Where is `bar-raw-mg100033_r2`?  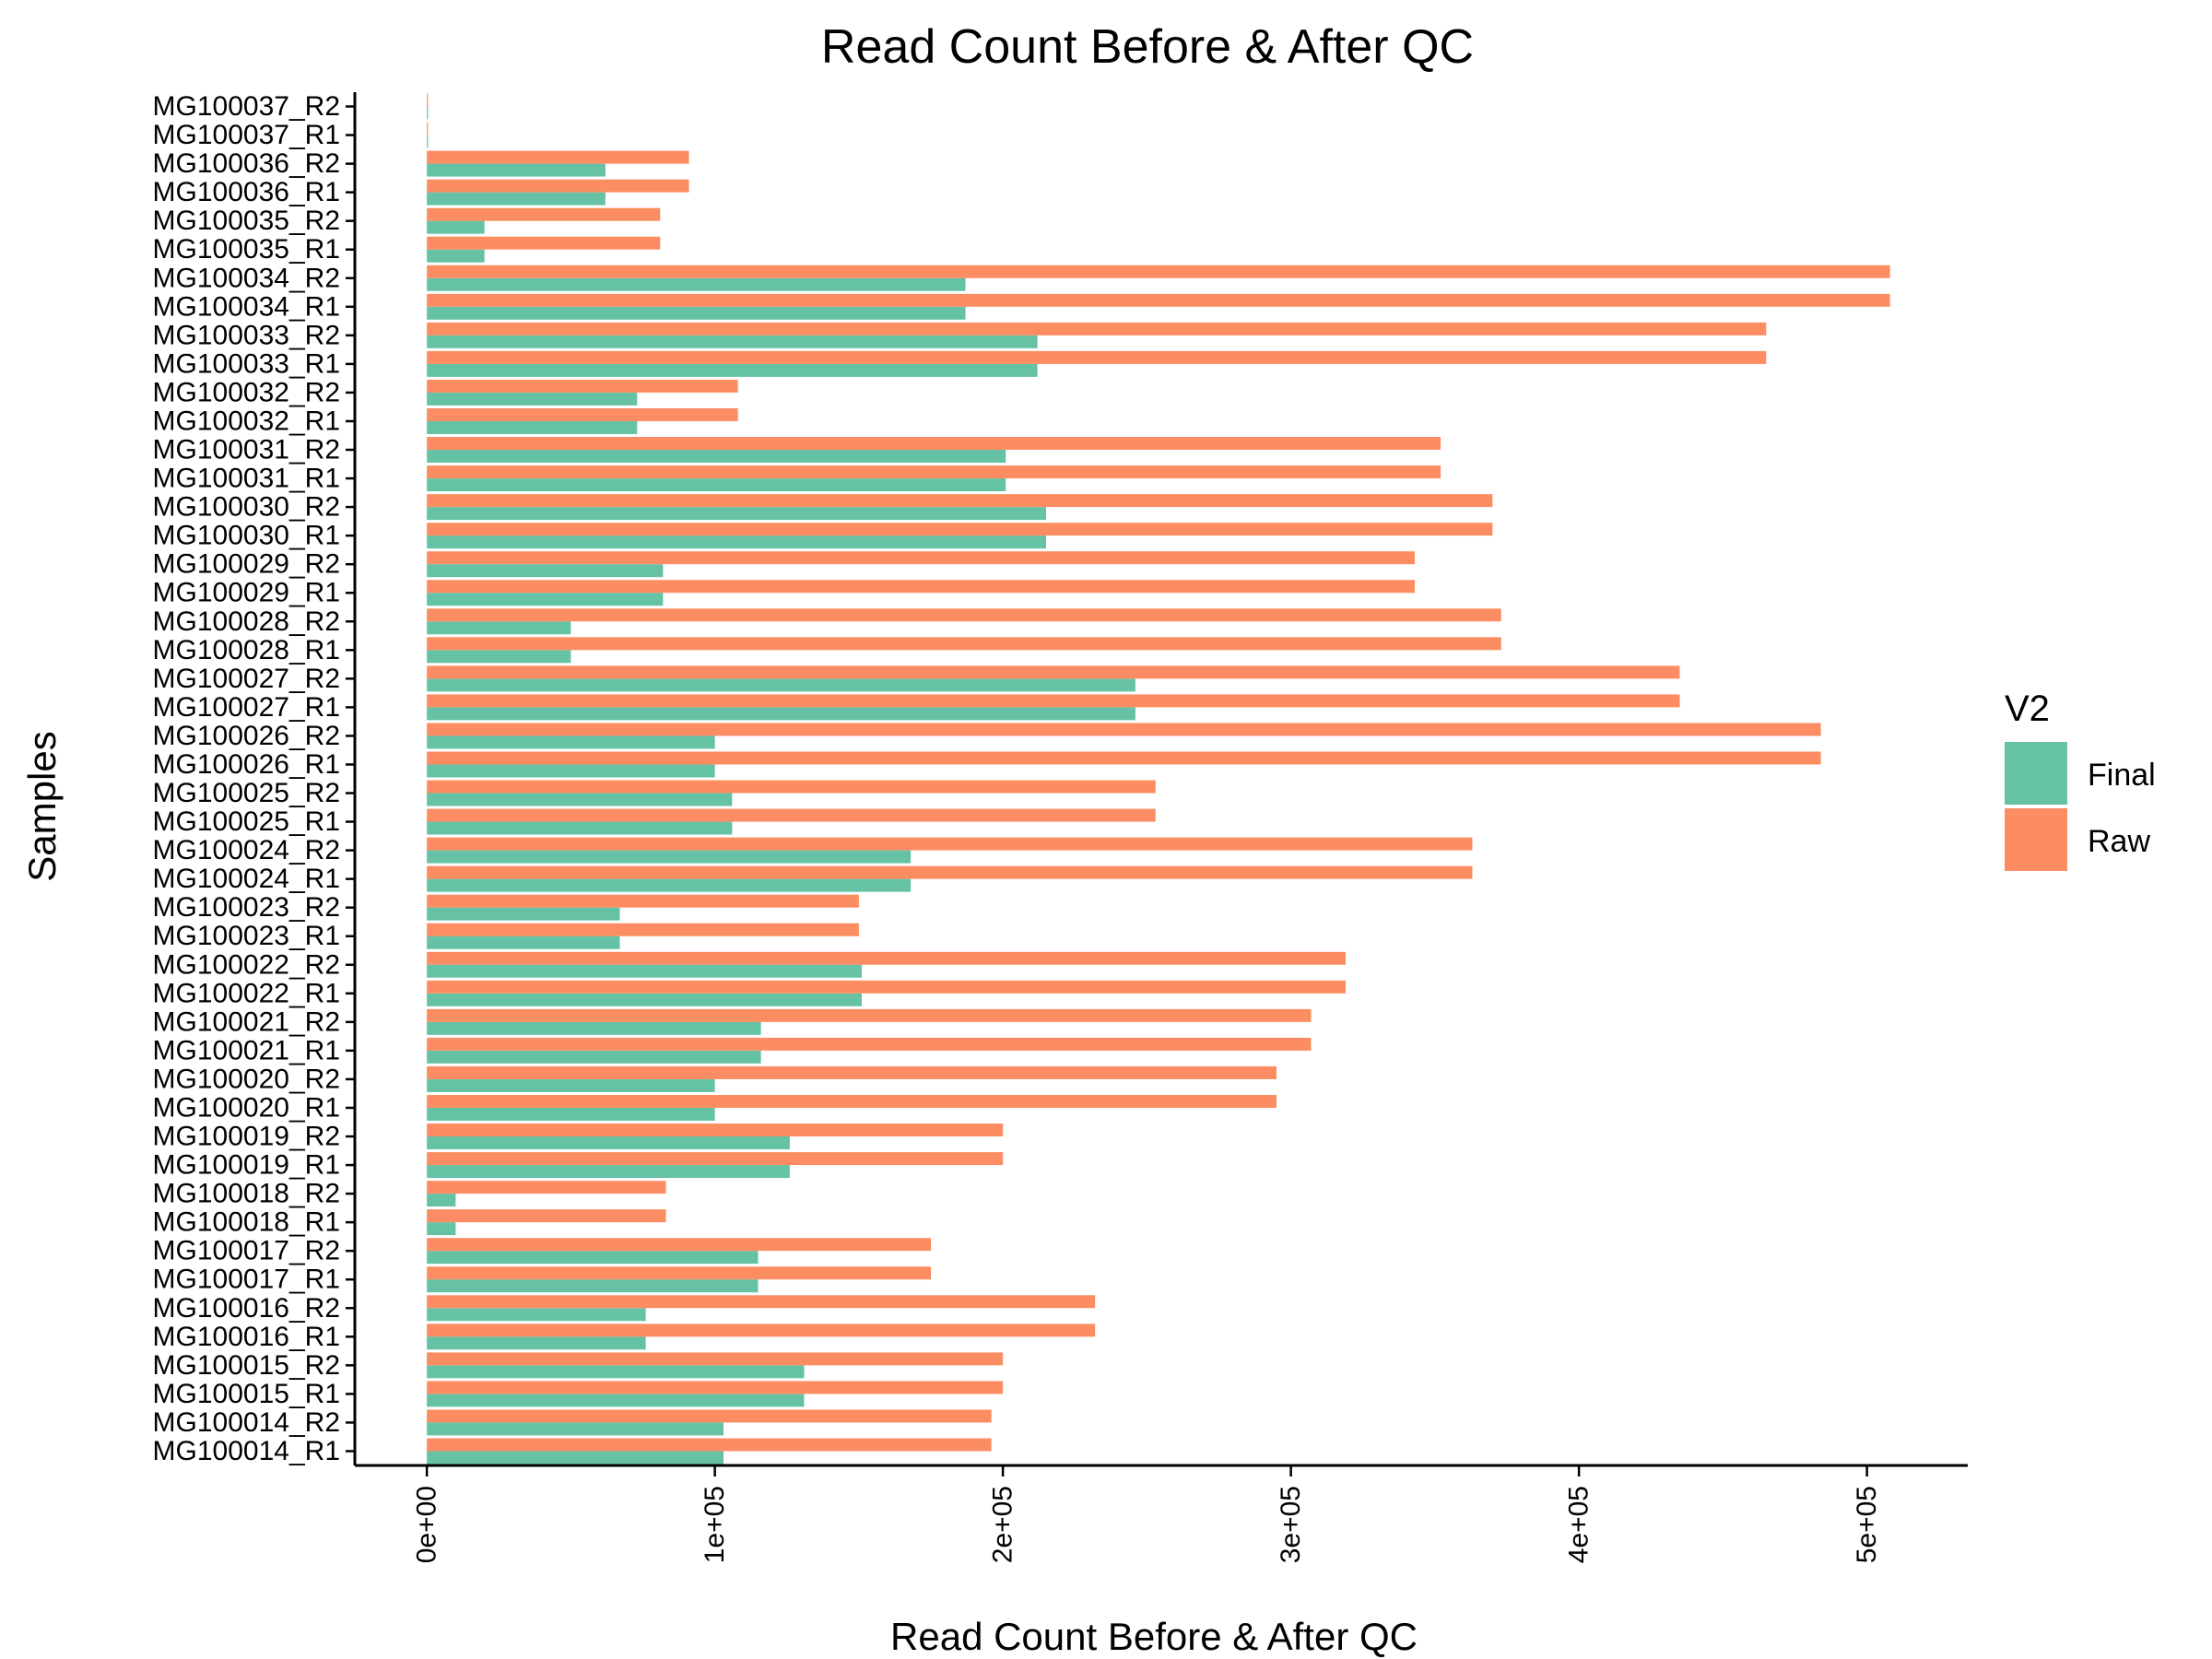
bar-raw-mg100033_r2 is located at coordinates (1097, 328).